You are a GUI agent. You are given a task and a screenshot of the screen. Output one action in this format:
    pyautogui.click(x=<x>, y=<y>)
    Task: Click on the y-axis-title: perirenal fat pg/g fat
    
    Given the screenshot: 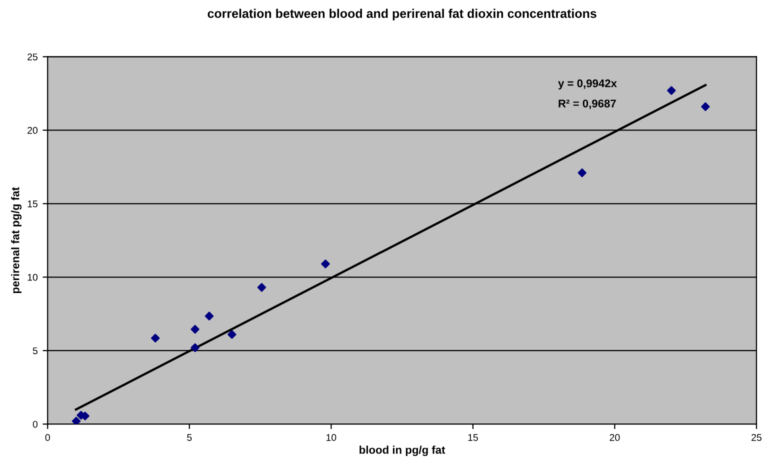 What is the action you would take?
    pyautogui.click(x=16, y=240)
    